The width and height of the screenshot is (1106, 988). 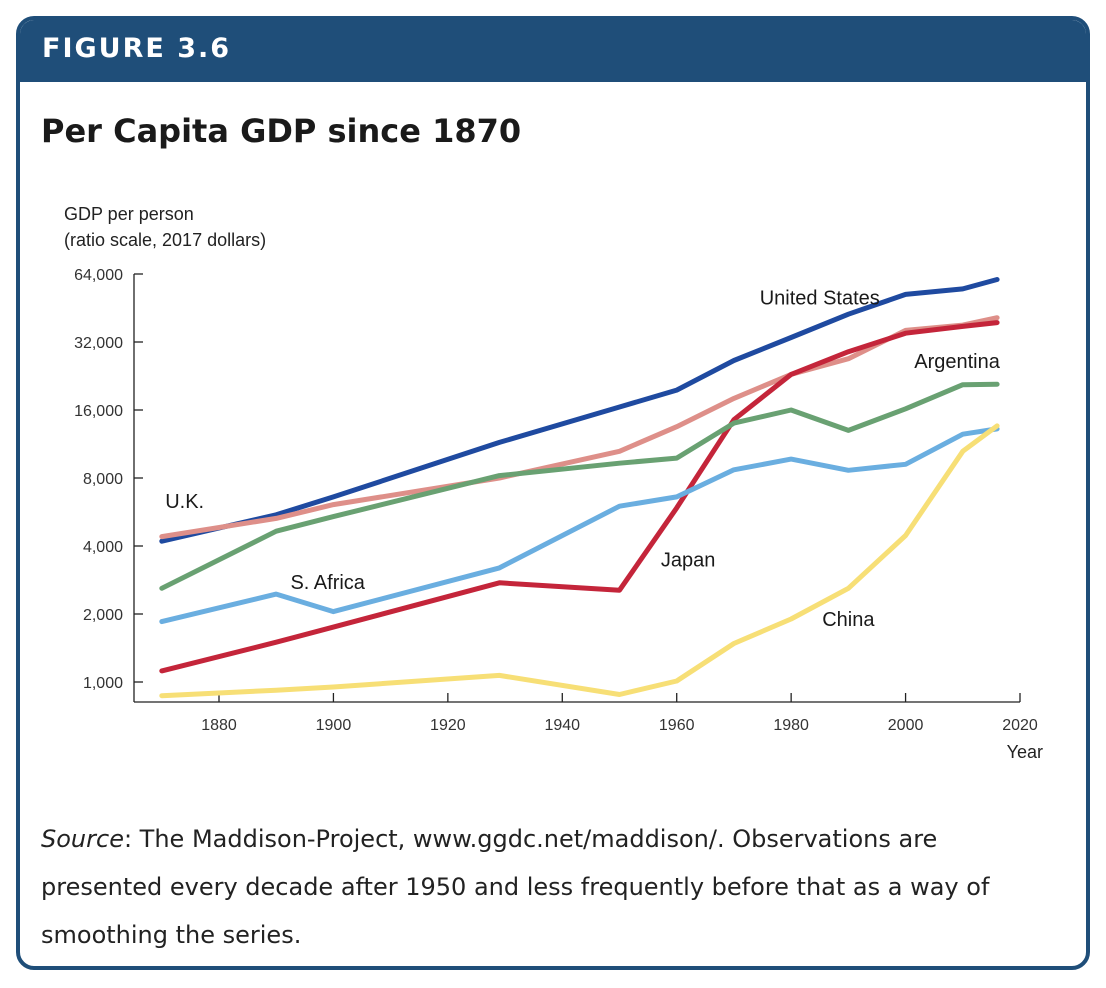 What do you see at coordinates (103, 683) in the screenshot?
I see `y-tick-label: 1,000` at bounding box center [103, 683].